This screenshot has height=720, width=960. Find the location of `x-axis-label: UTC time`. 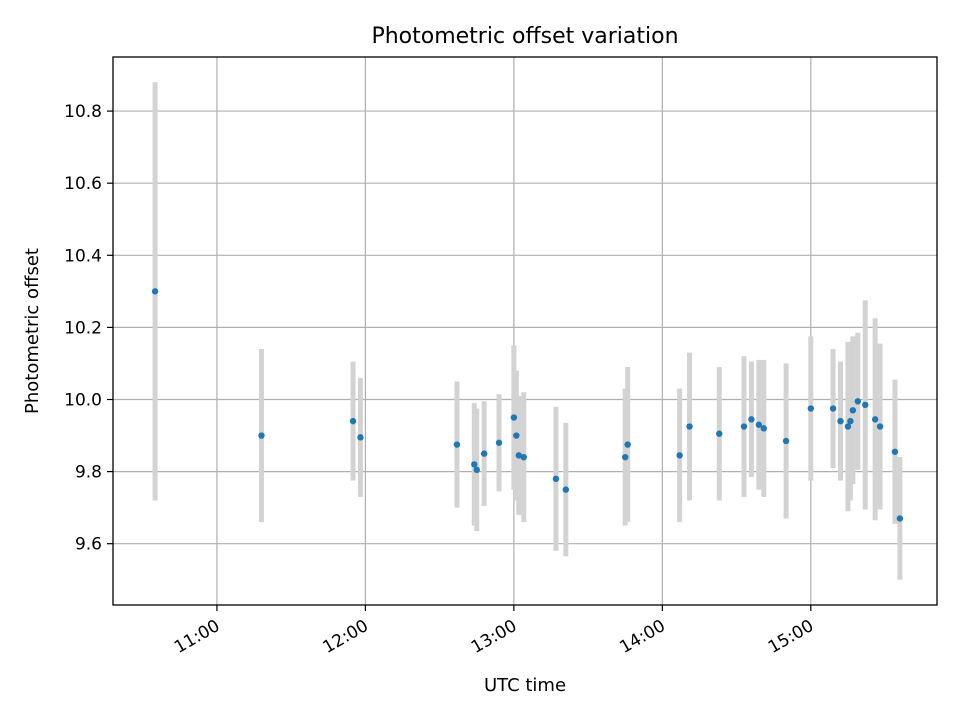

x-axis-label: UTC time is located at coordinates (525, 685).